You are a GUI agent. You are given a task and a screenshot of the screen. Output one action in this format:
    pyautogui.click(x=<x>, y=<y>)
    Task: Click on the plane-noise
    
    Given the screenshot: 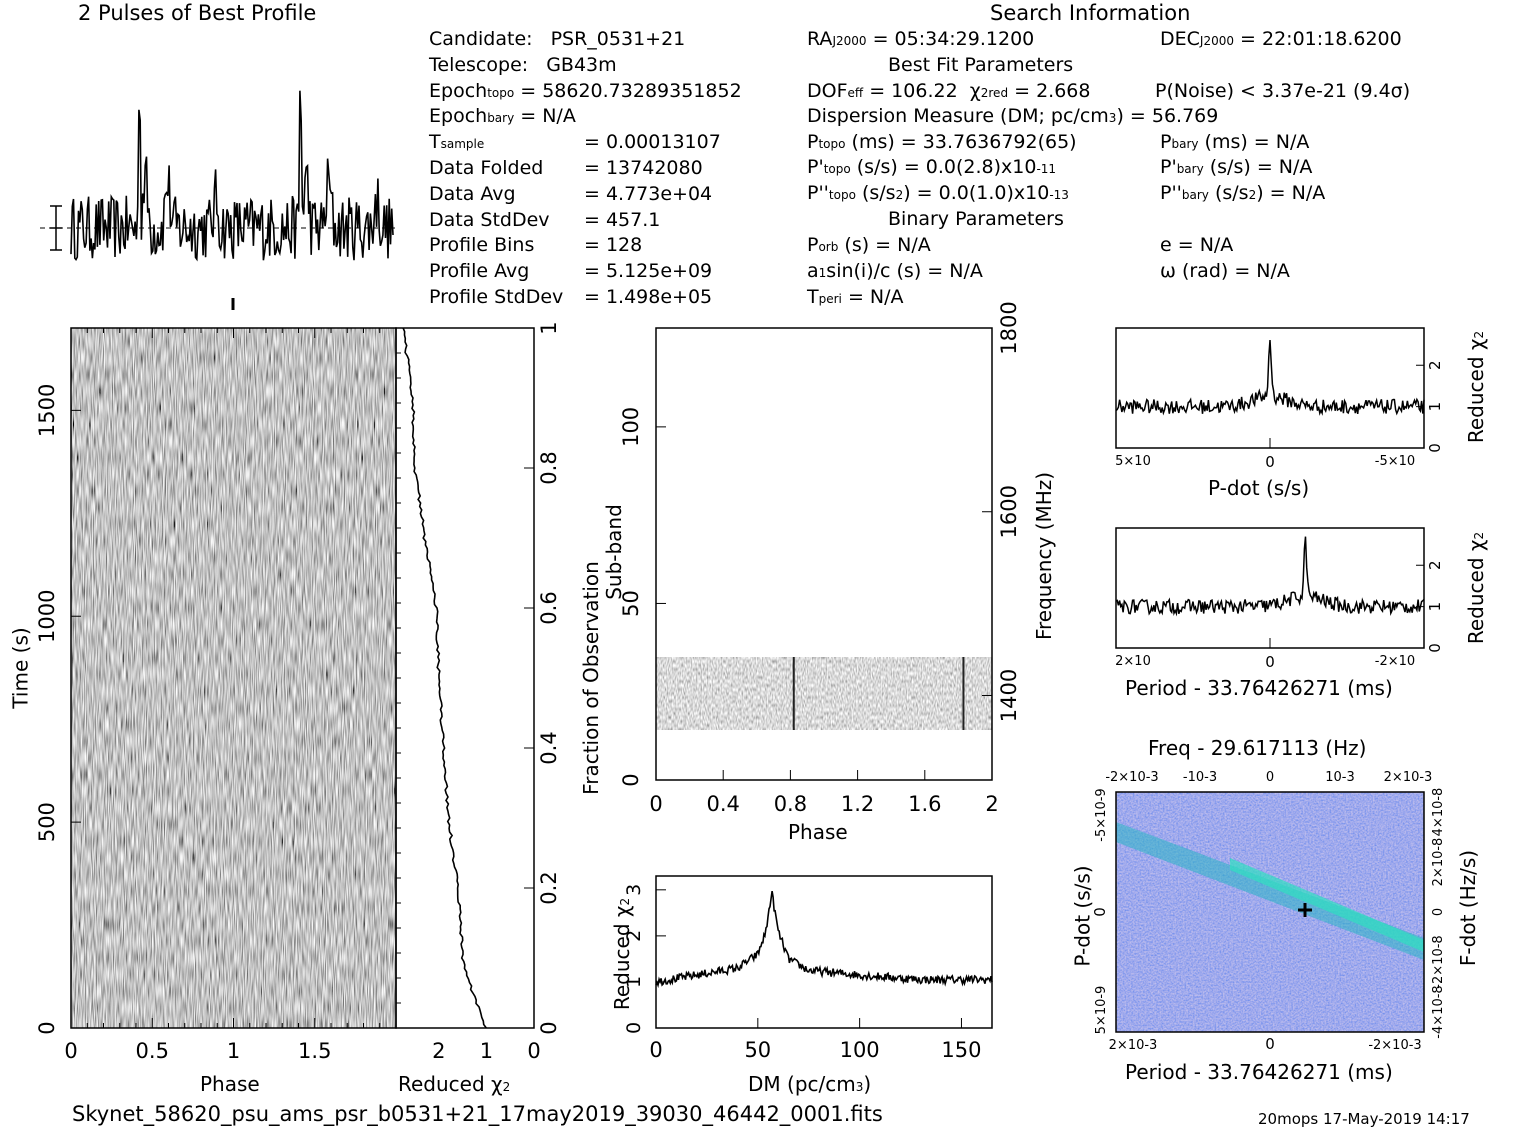 What is the action you would take?
    pyautogui.click(x=1270, y=912)
    